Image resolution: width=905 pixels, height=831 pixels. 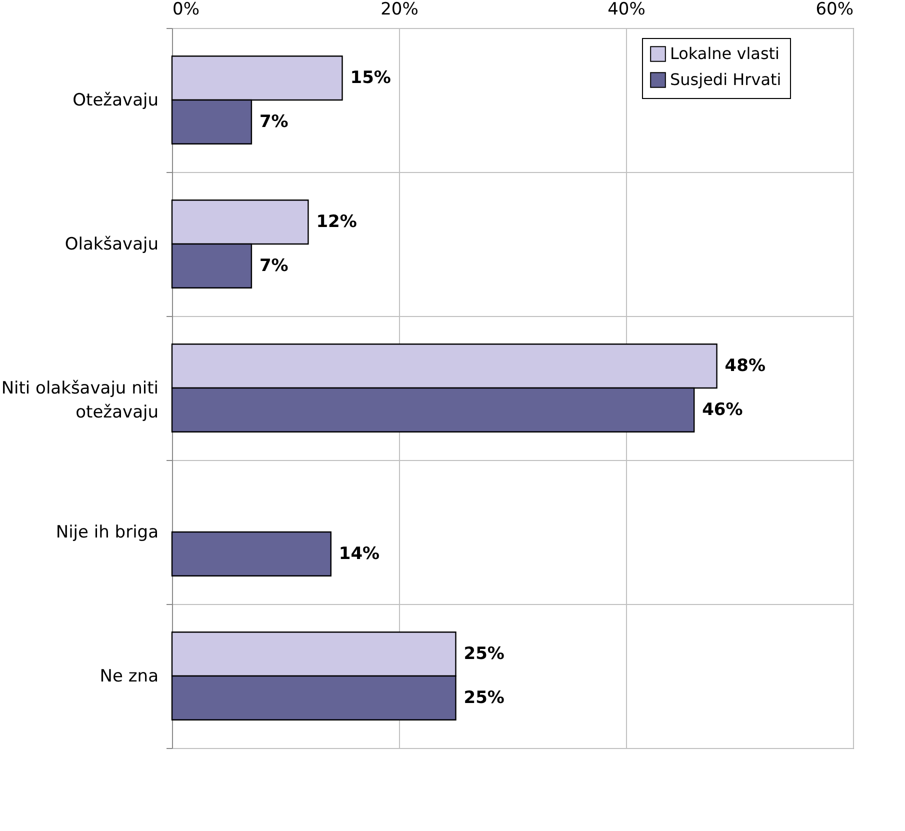 I want to click on x-tick-label: 0%, so click(x=186, y=10).